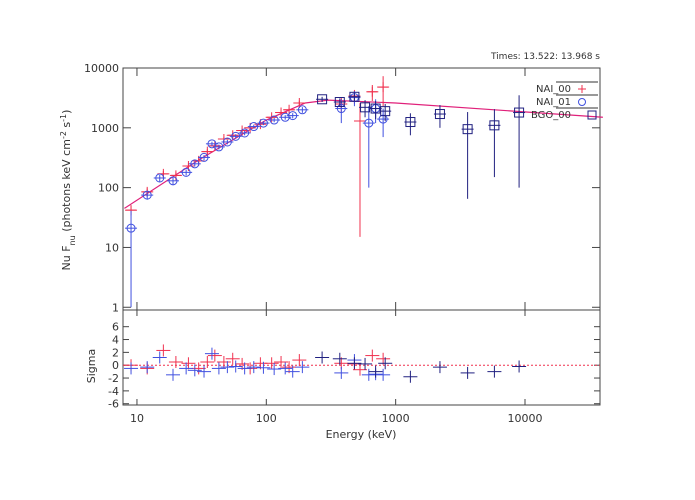 Image resolution: width=695 pixels, height=500 pixels. What do you see at coordinates (361, 357) in the screenshot?
I see `residual-frame` at bounding box center [361, 357].